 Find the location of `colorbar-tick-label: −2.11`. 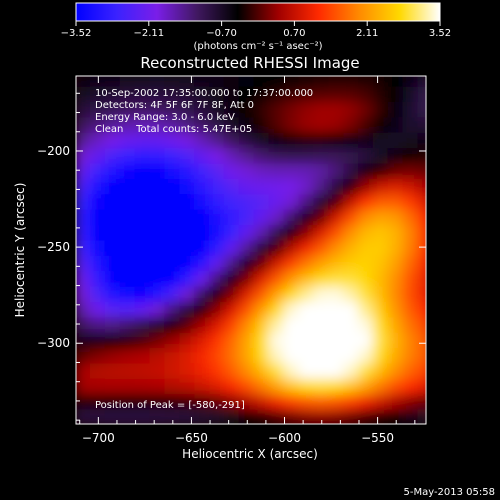

colorbar-tick-label: −2.11 is located at coordinates (148, 33).